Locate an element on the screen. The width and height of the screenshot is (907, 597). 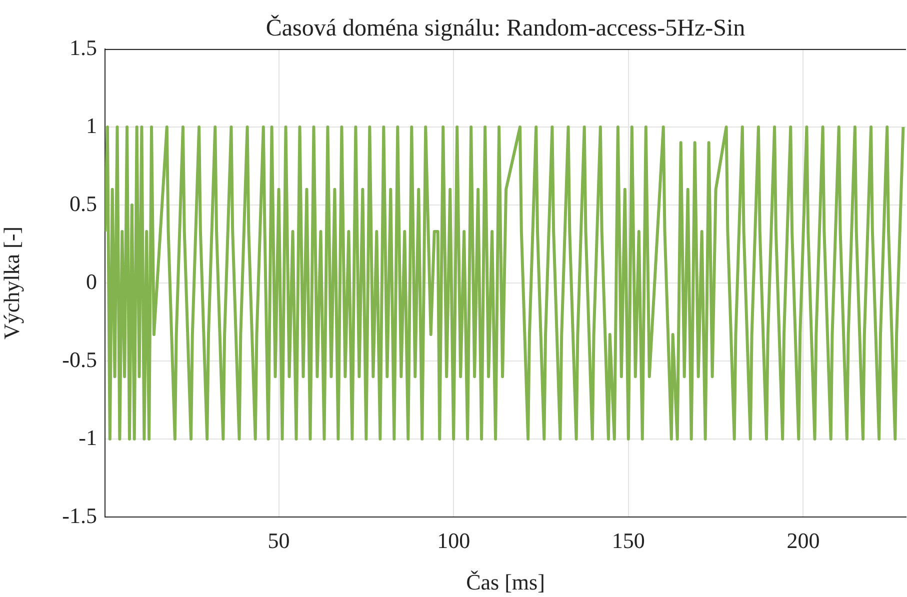
x-tick-label: 150 is located at coordinates (628, 540).